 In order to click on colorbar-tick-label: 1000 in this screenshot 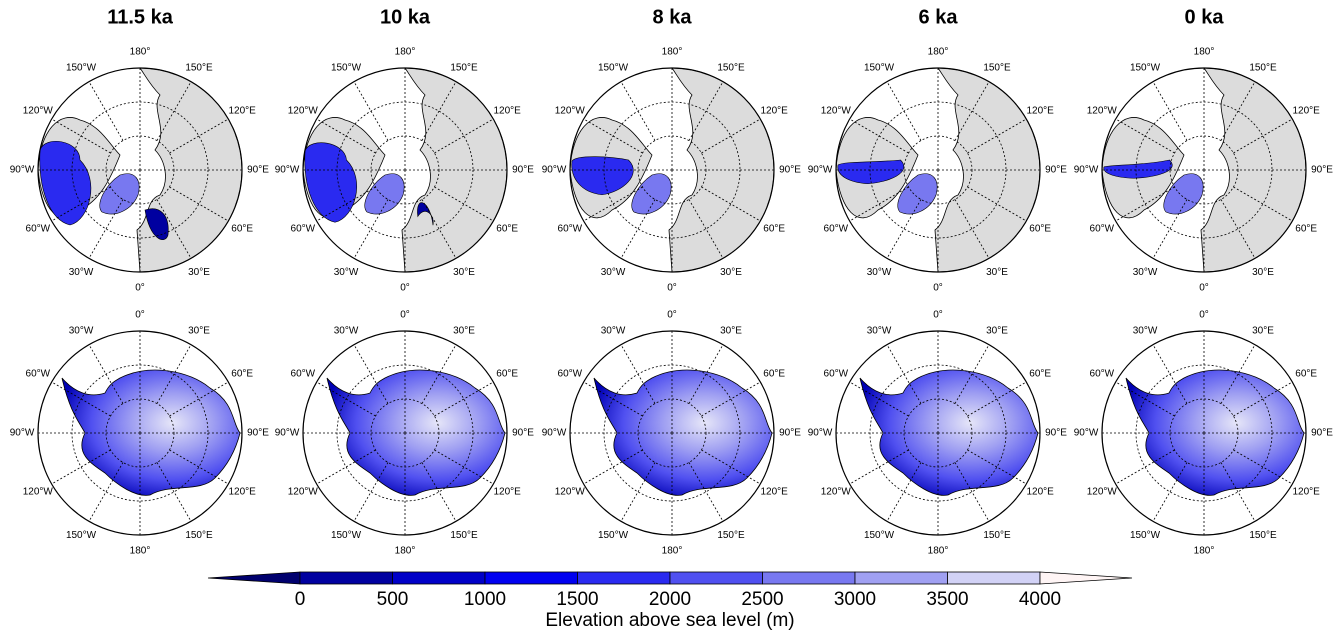, I will do `click(485, 599)`.